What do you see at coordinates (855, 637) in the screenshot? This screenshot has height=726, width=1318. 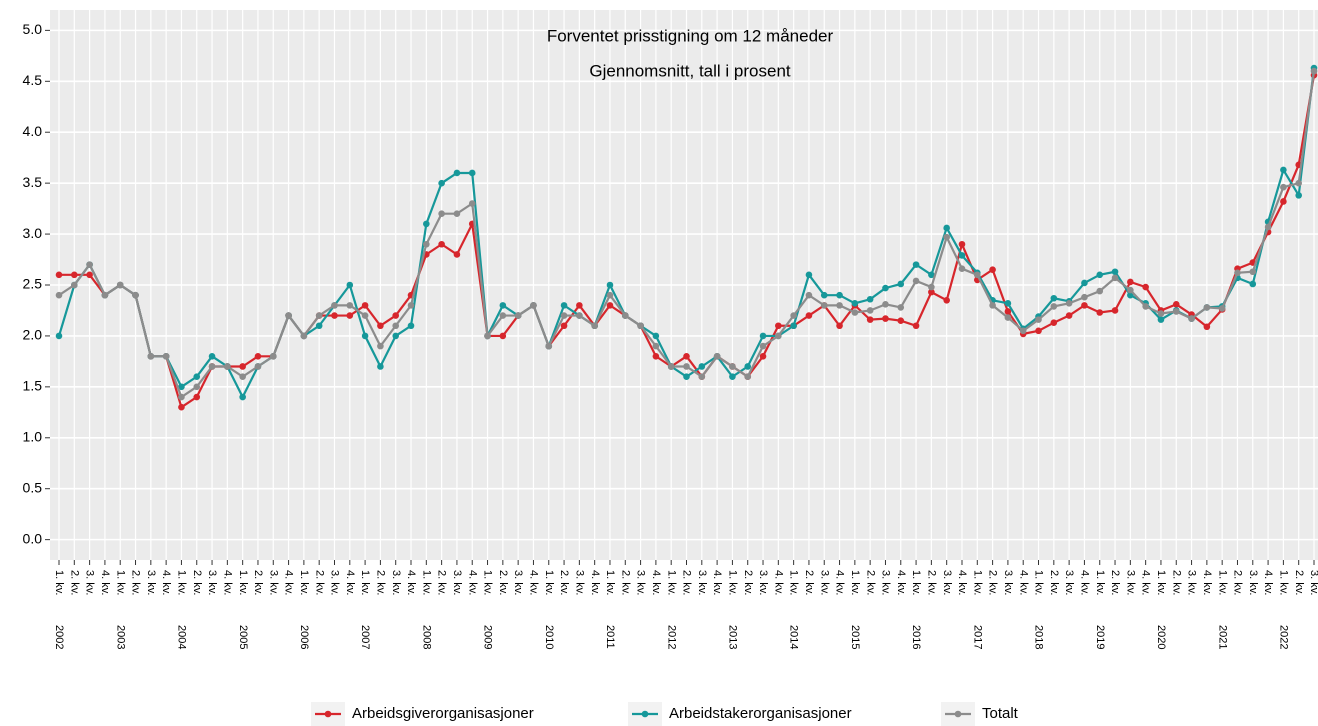 I see `x-year-label: 2015` at bounding box center [855, 637].